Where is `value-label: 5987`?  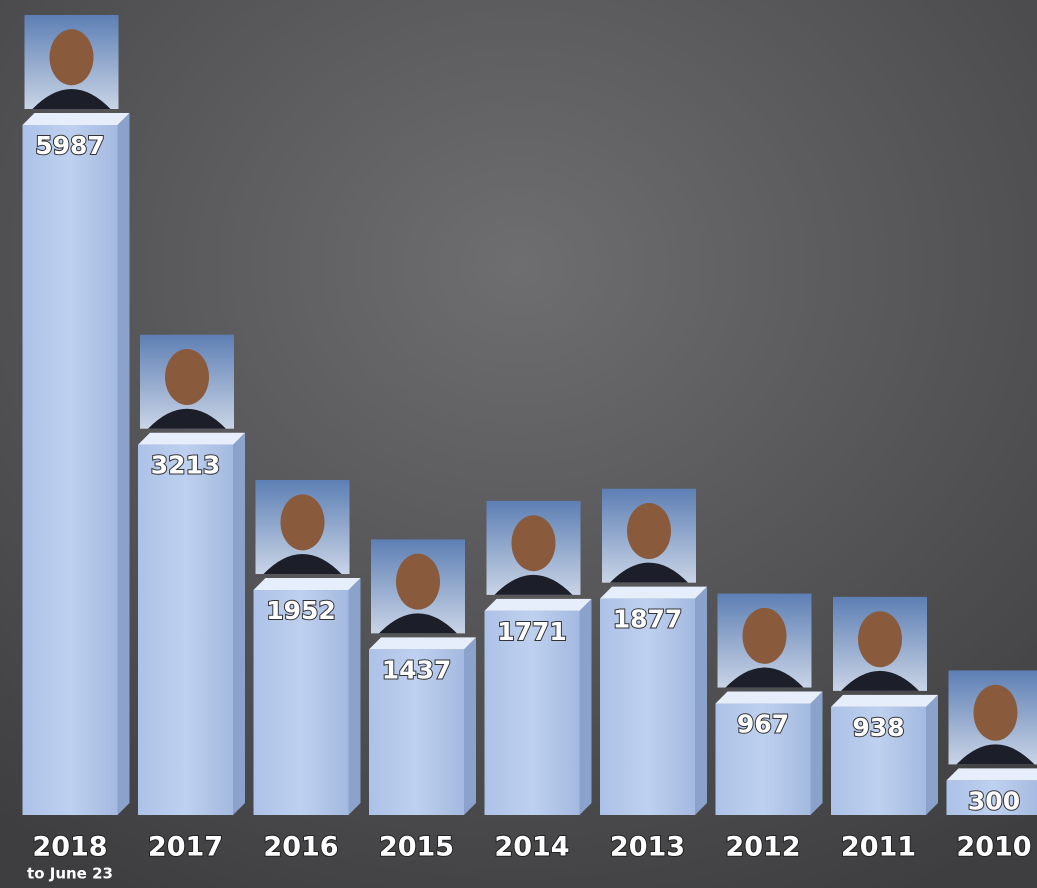 value-label: 5987 is located at coordinates (70, 145).